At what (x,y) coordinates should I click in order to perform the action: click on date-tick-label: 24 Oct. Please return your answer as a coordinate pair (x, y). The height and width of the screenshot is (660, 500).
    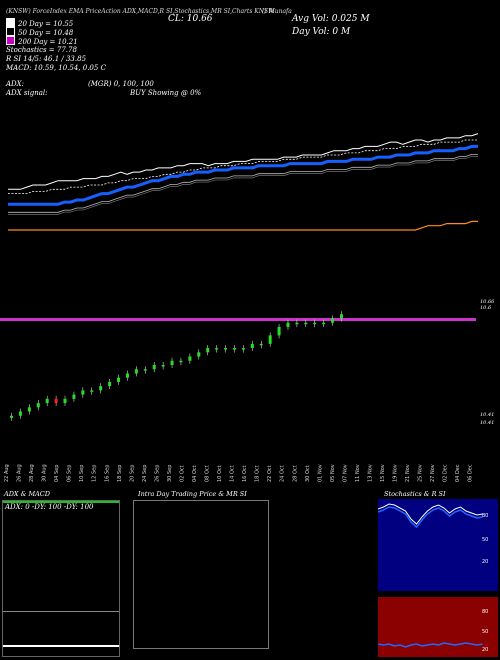
    Looking at the image, I should click on (283, 473).